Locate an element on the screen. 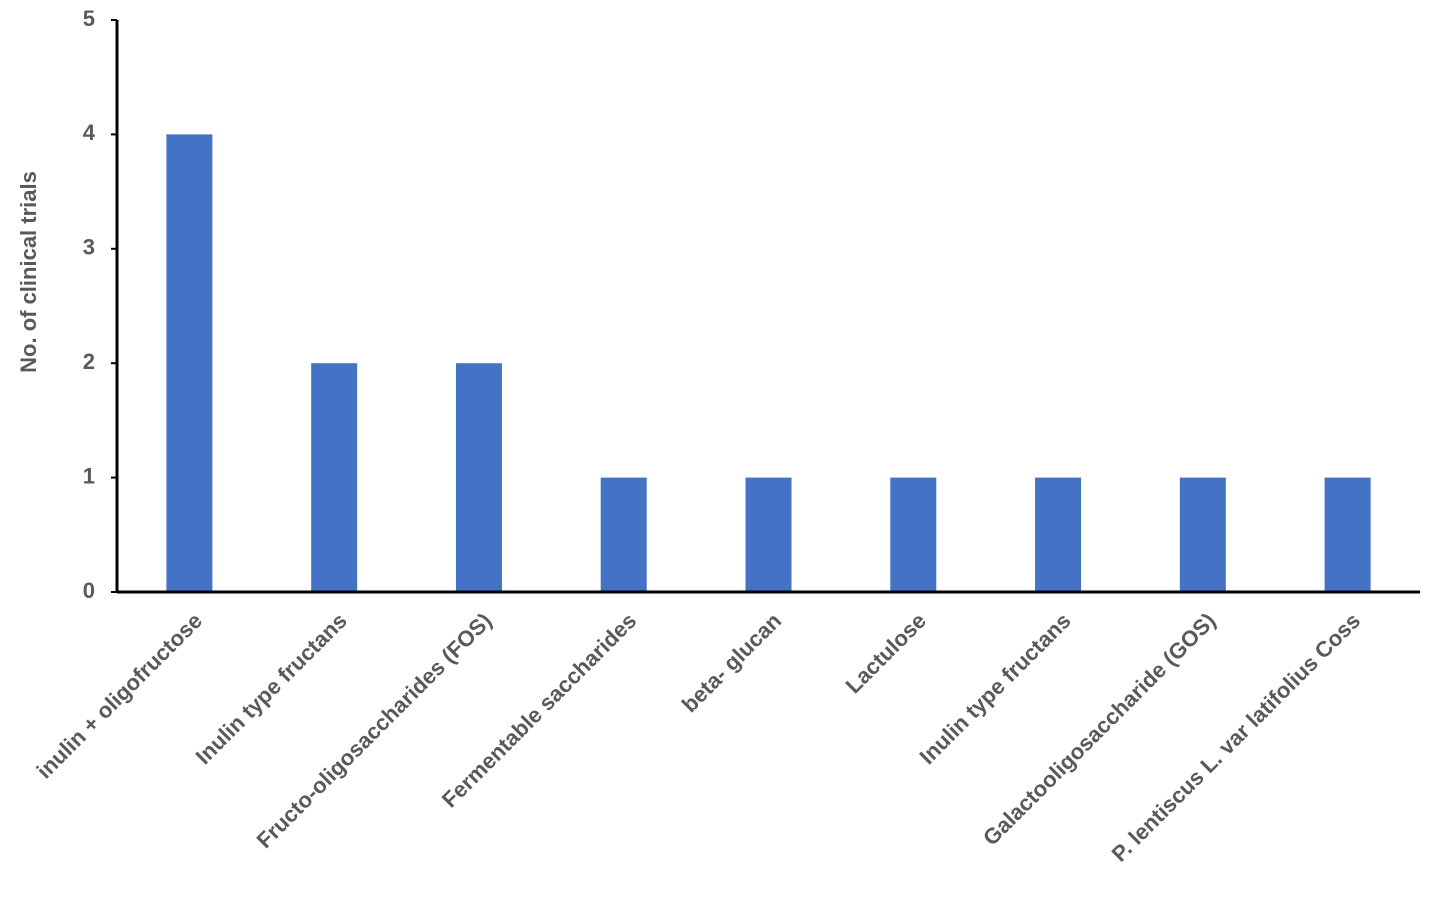 The height and width of the screenshot is (905, 1429). x-tick-label: Lactulose is located at coordinates (886, 653).